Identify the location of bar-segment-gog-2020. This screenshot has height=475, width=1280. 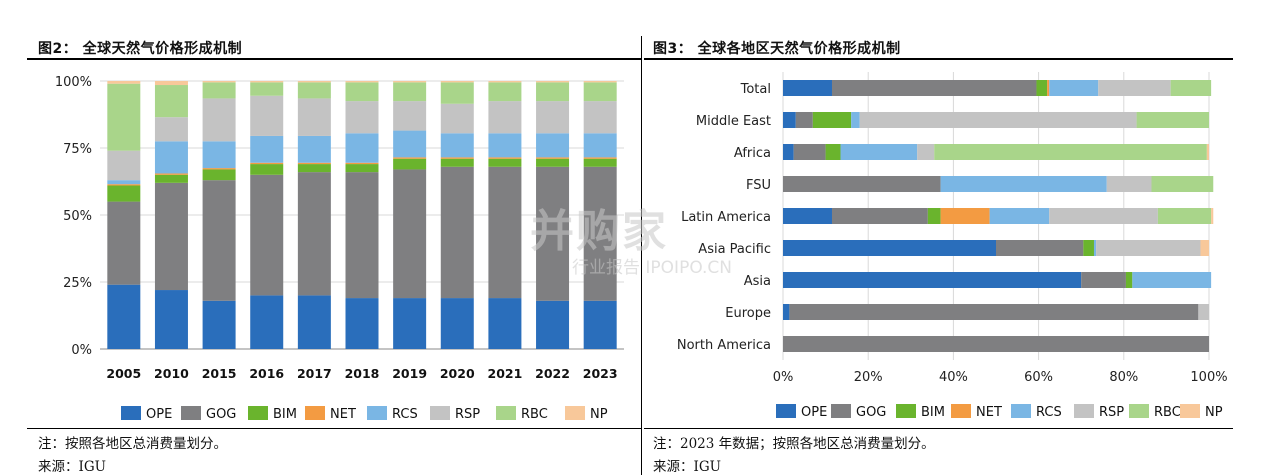
(457, 232).